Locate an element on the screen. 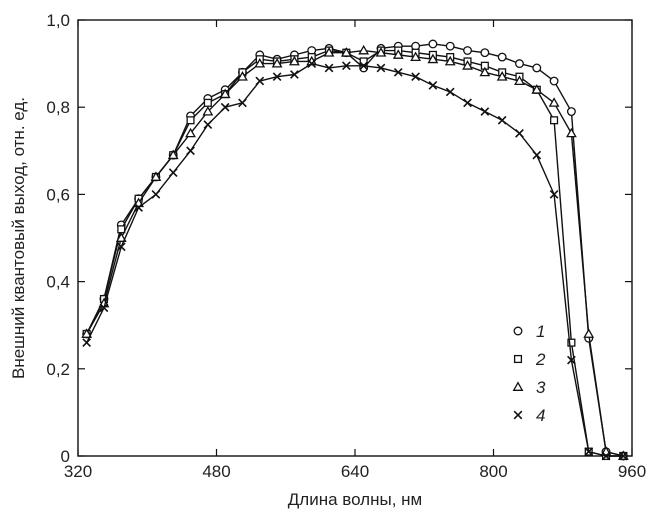  y-tick-label: 0,8 is located at coordinates (58, 107).